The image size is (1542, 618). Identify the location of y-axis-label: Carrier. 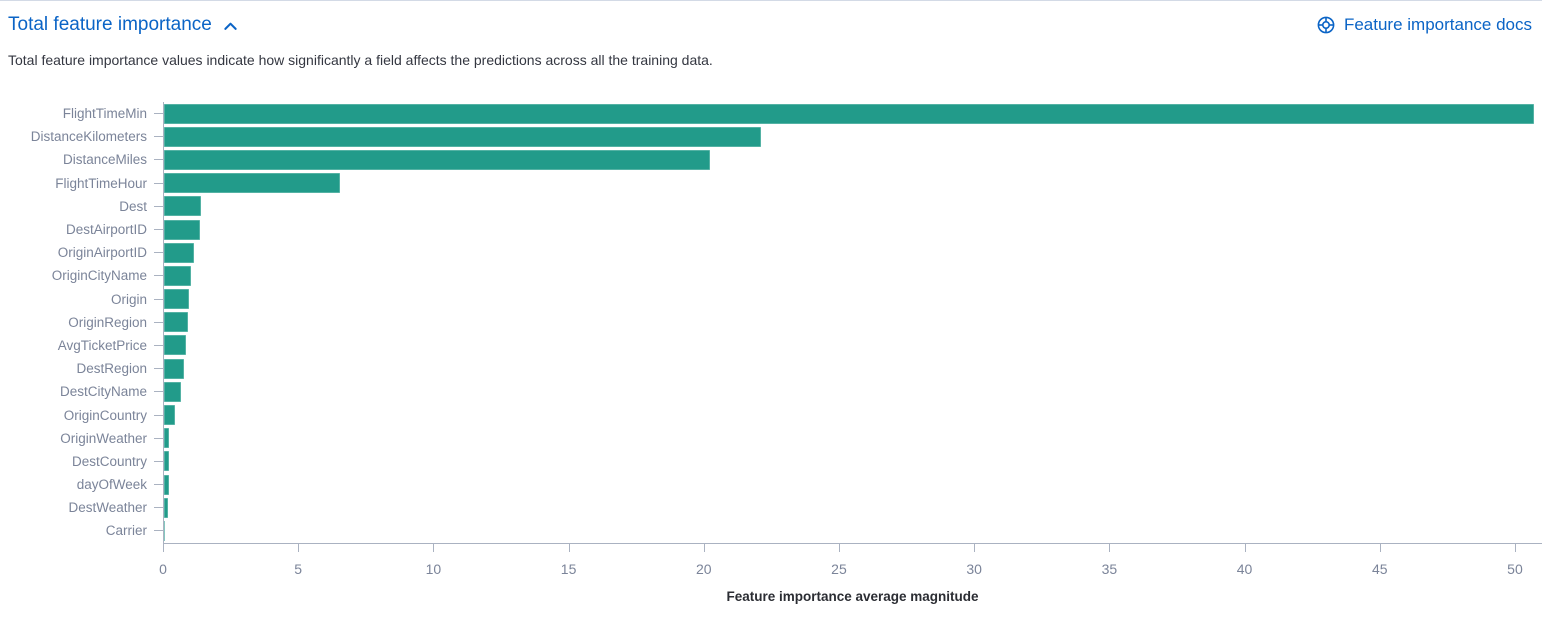
(126, 531).